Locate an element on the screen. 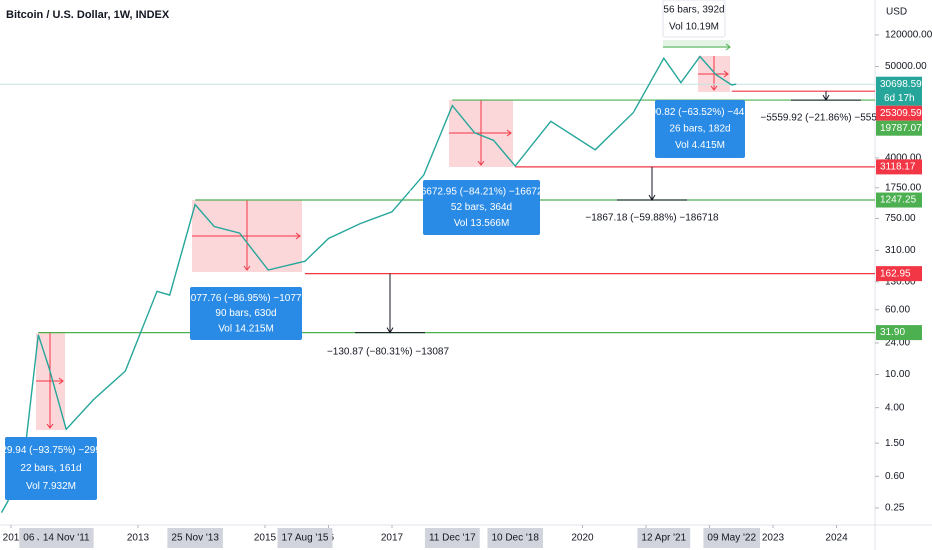 The image size is (932, 550). date-mark-label: 25 Nov '13 is located at coordinates (195, 538).